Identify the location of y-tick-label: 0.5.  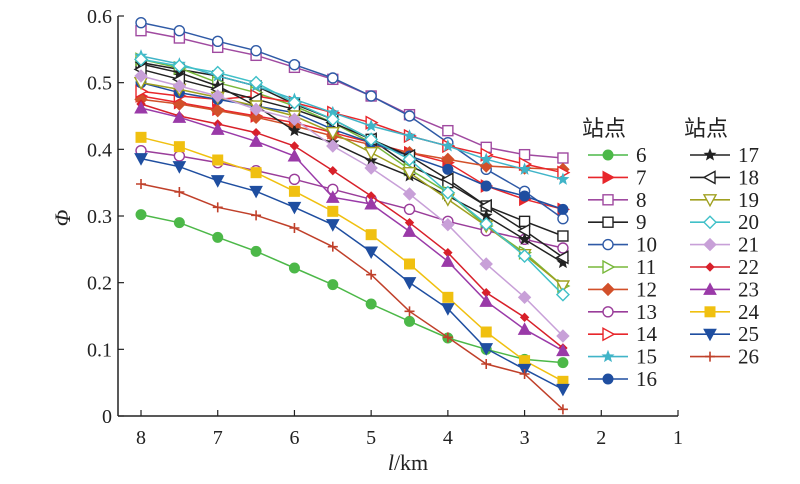
(99, 84).